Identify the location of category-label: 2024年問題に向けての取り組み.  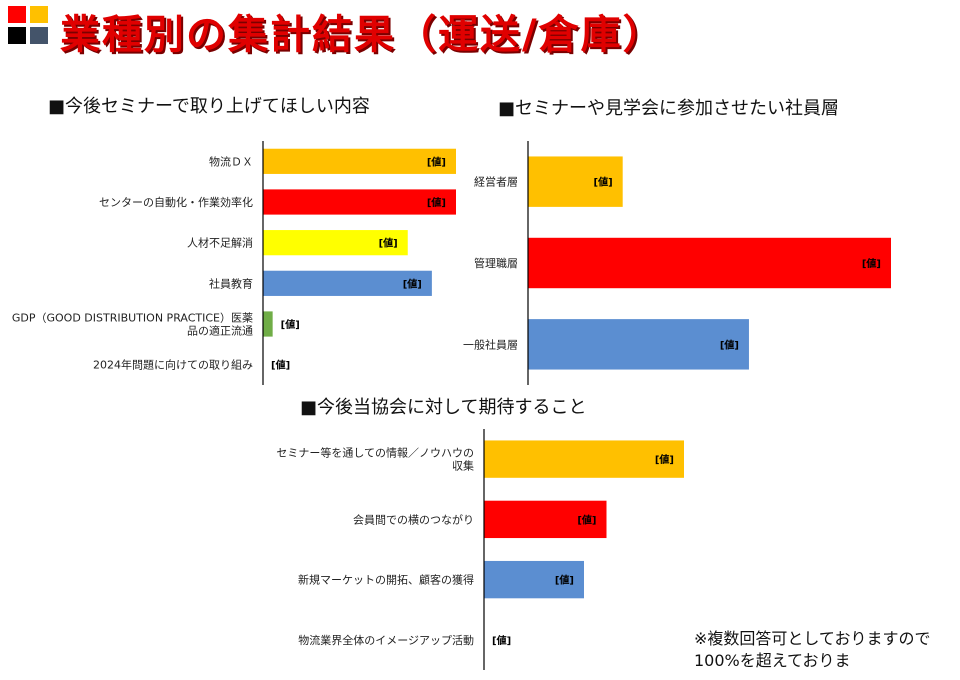
(173, 365).